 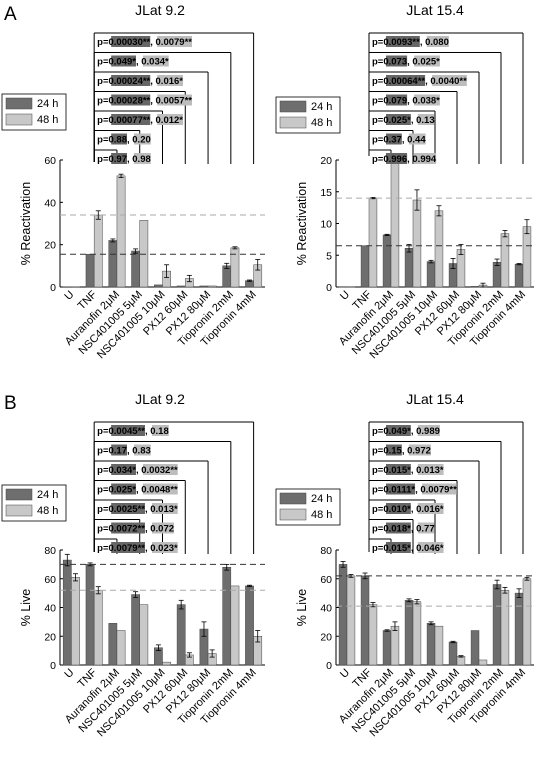 What do you see at coordinates (391, 509) in the screenshot?
I see `p-value-24h: p=0.010*` at bounding box center [391, 509].